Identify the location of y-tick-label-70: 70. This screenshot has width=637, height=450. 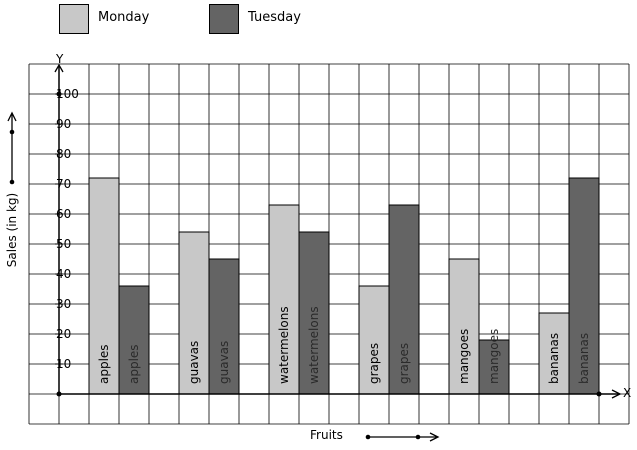
(63, 184).